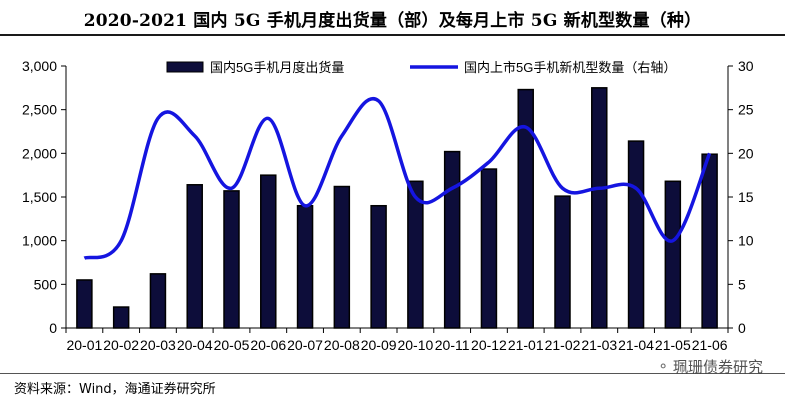 The height and width of the screenshot is (402, 785). What do you see at coordinates (415, 345) in the screenshot?
I see `x-tick-label: 20-10` at bounding box center [415, 345].